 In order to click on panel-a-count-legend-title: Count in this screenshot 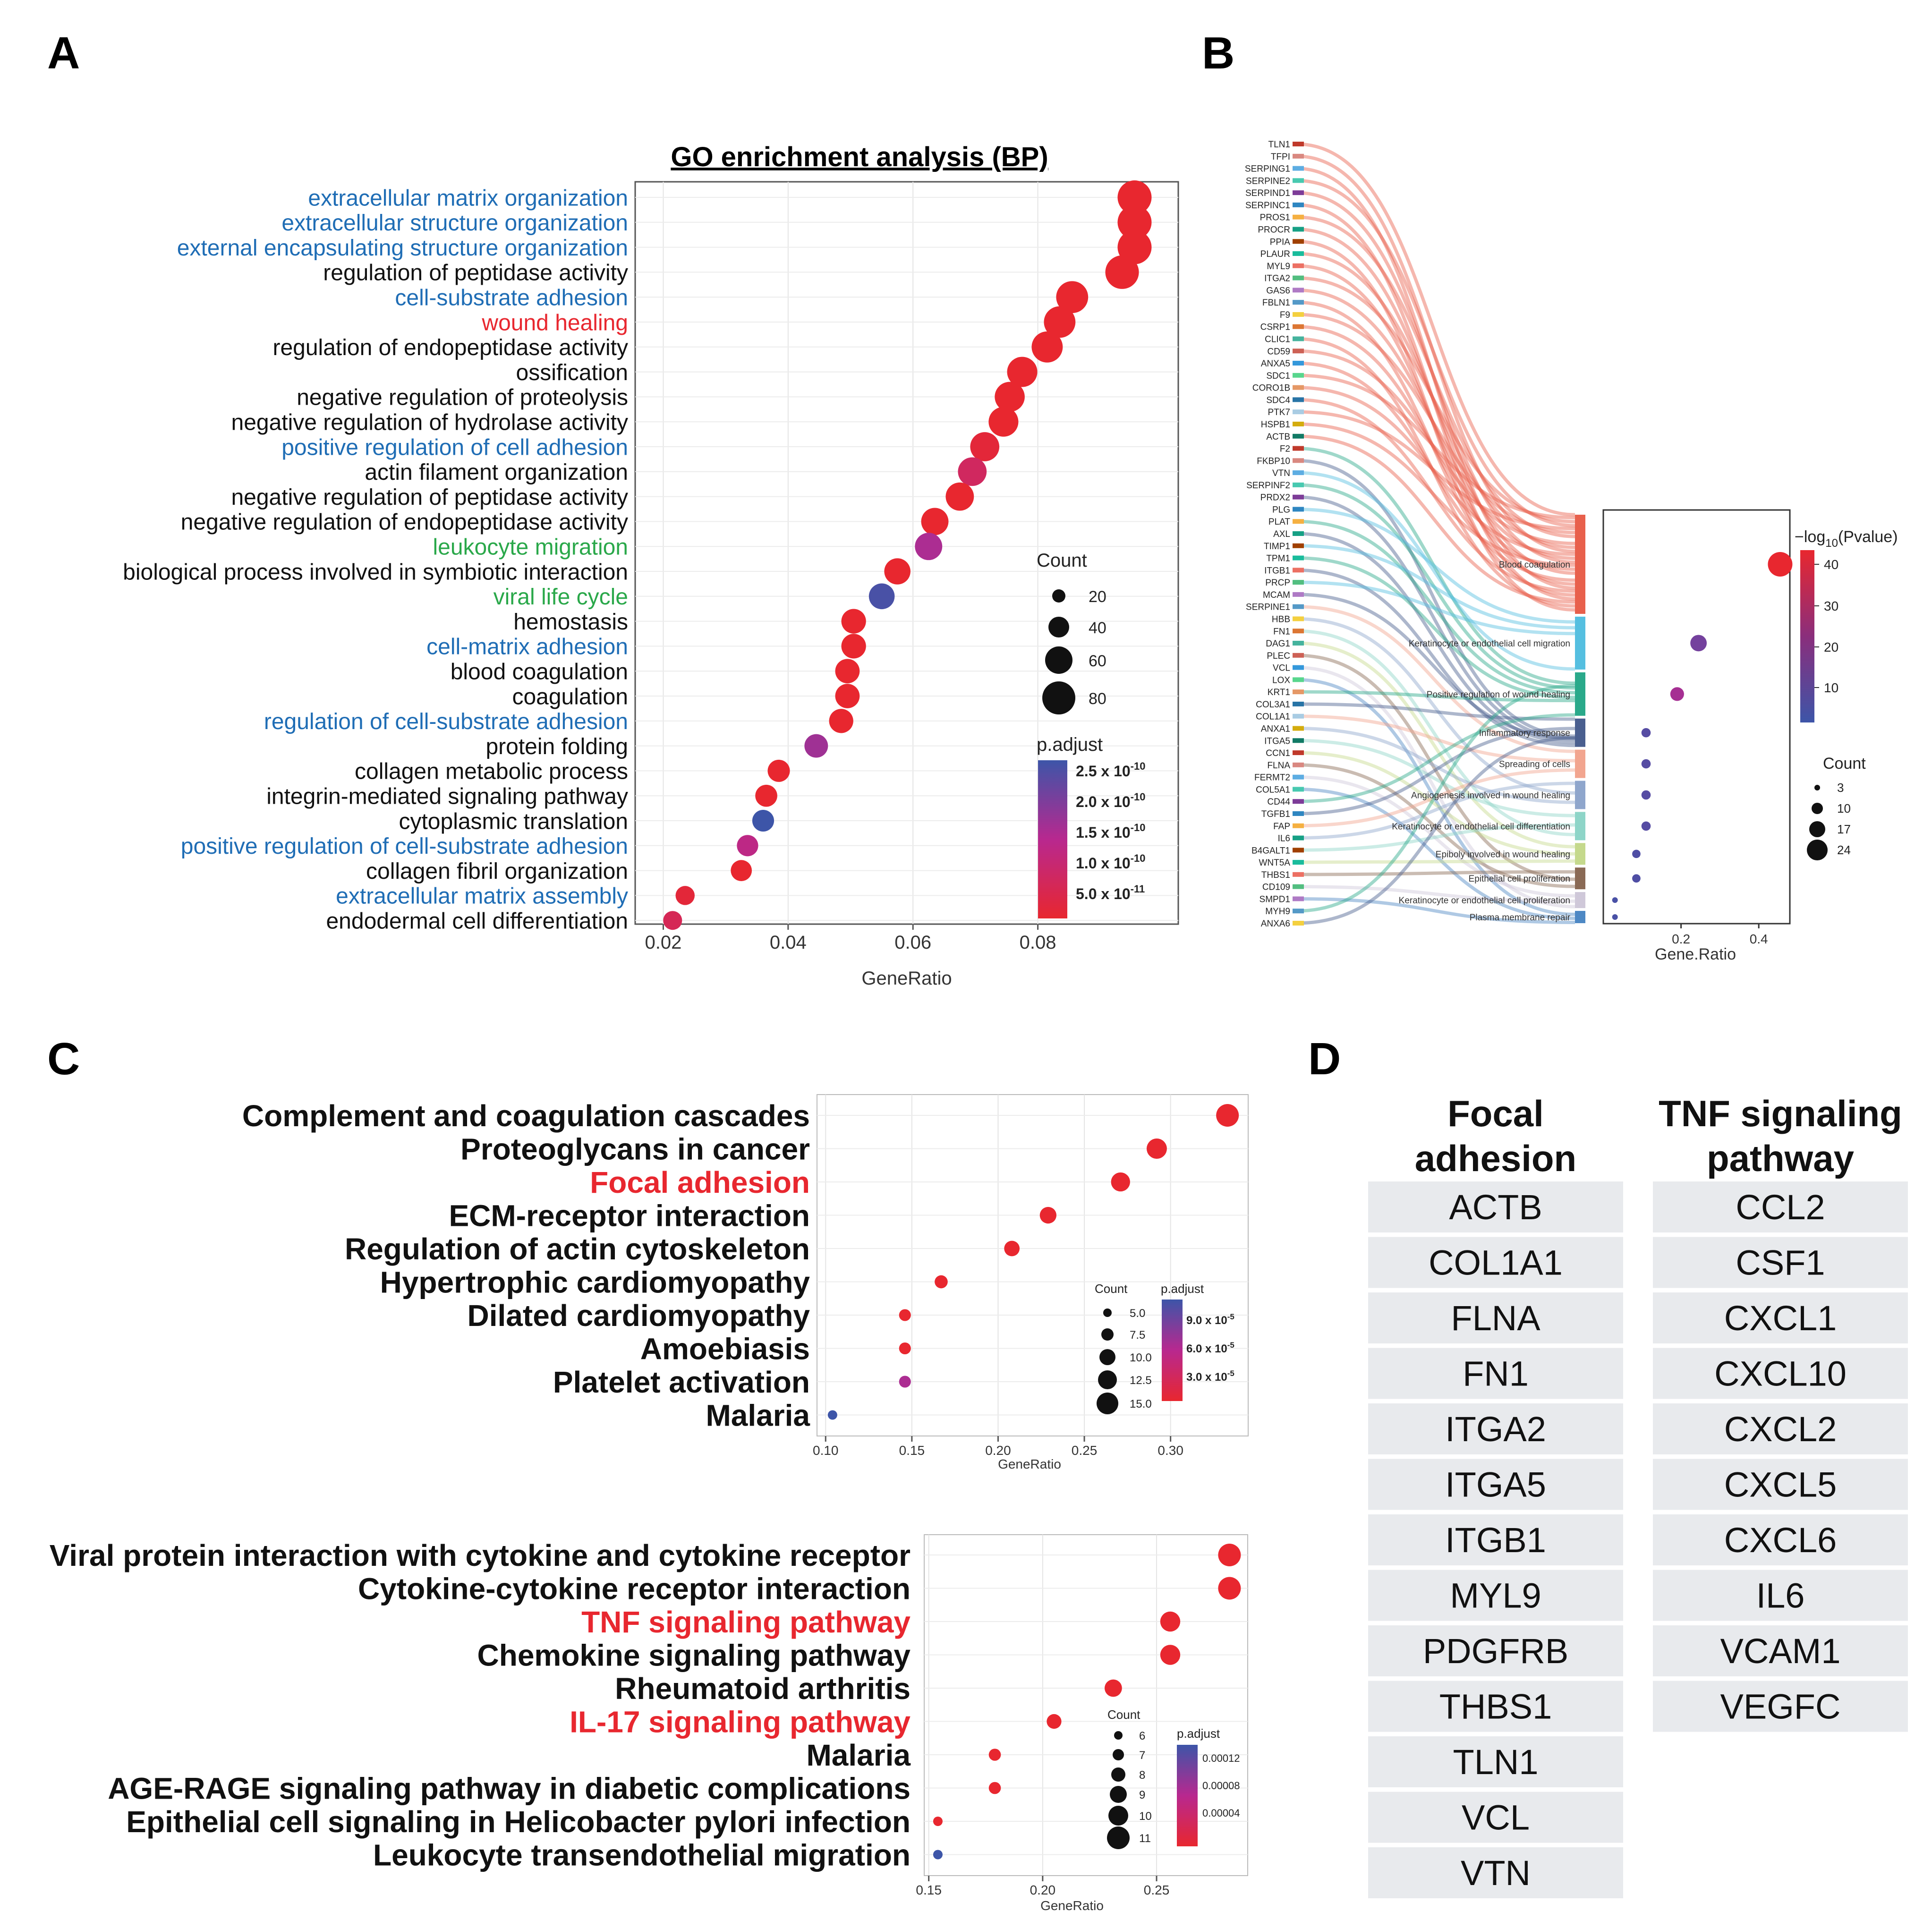, I will do `click(1062, 560)`.